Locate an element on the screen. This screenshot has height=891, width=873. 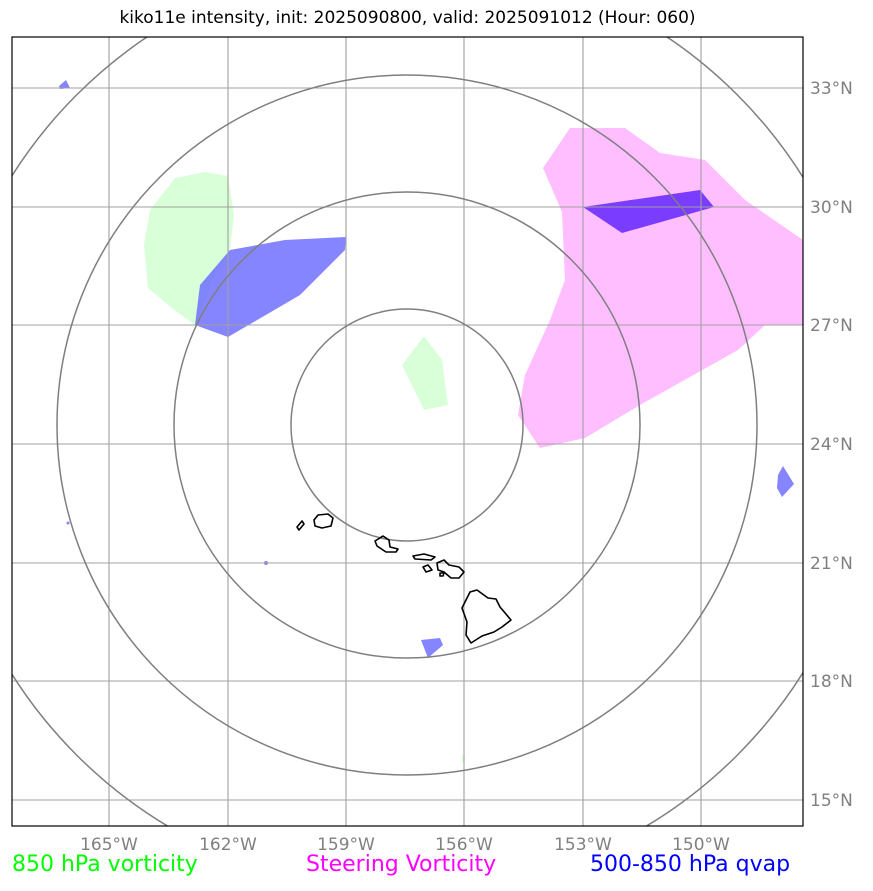
lon-label: 150°W is located at coordinates (701, 845).